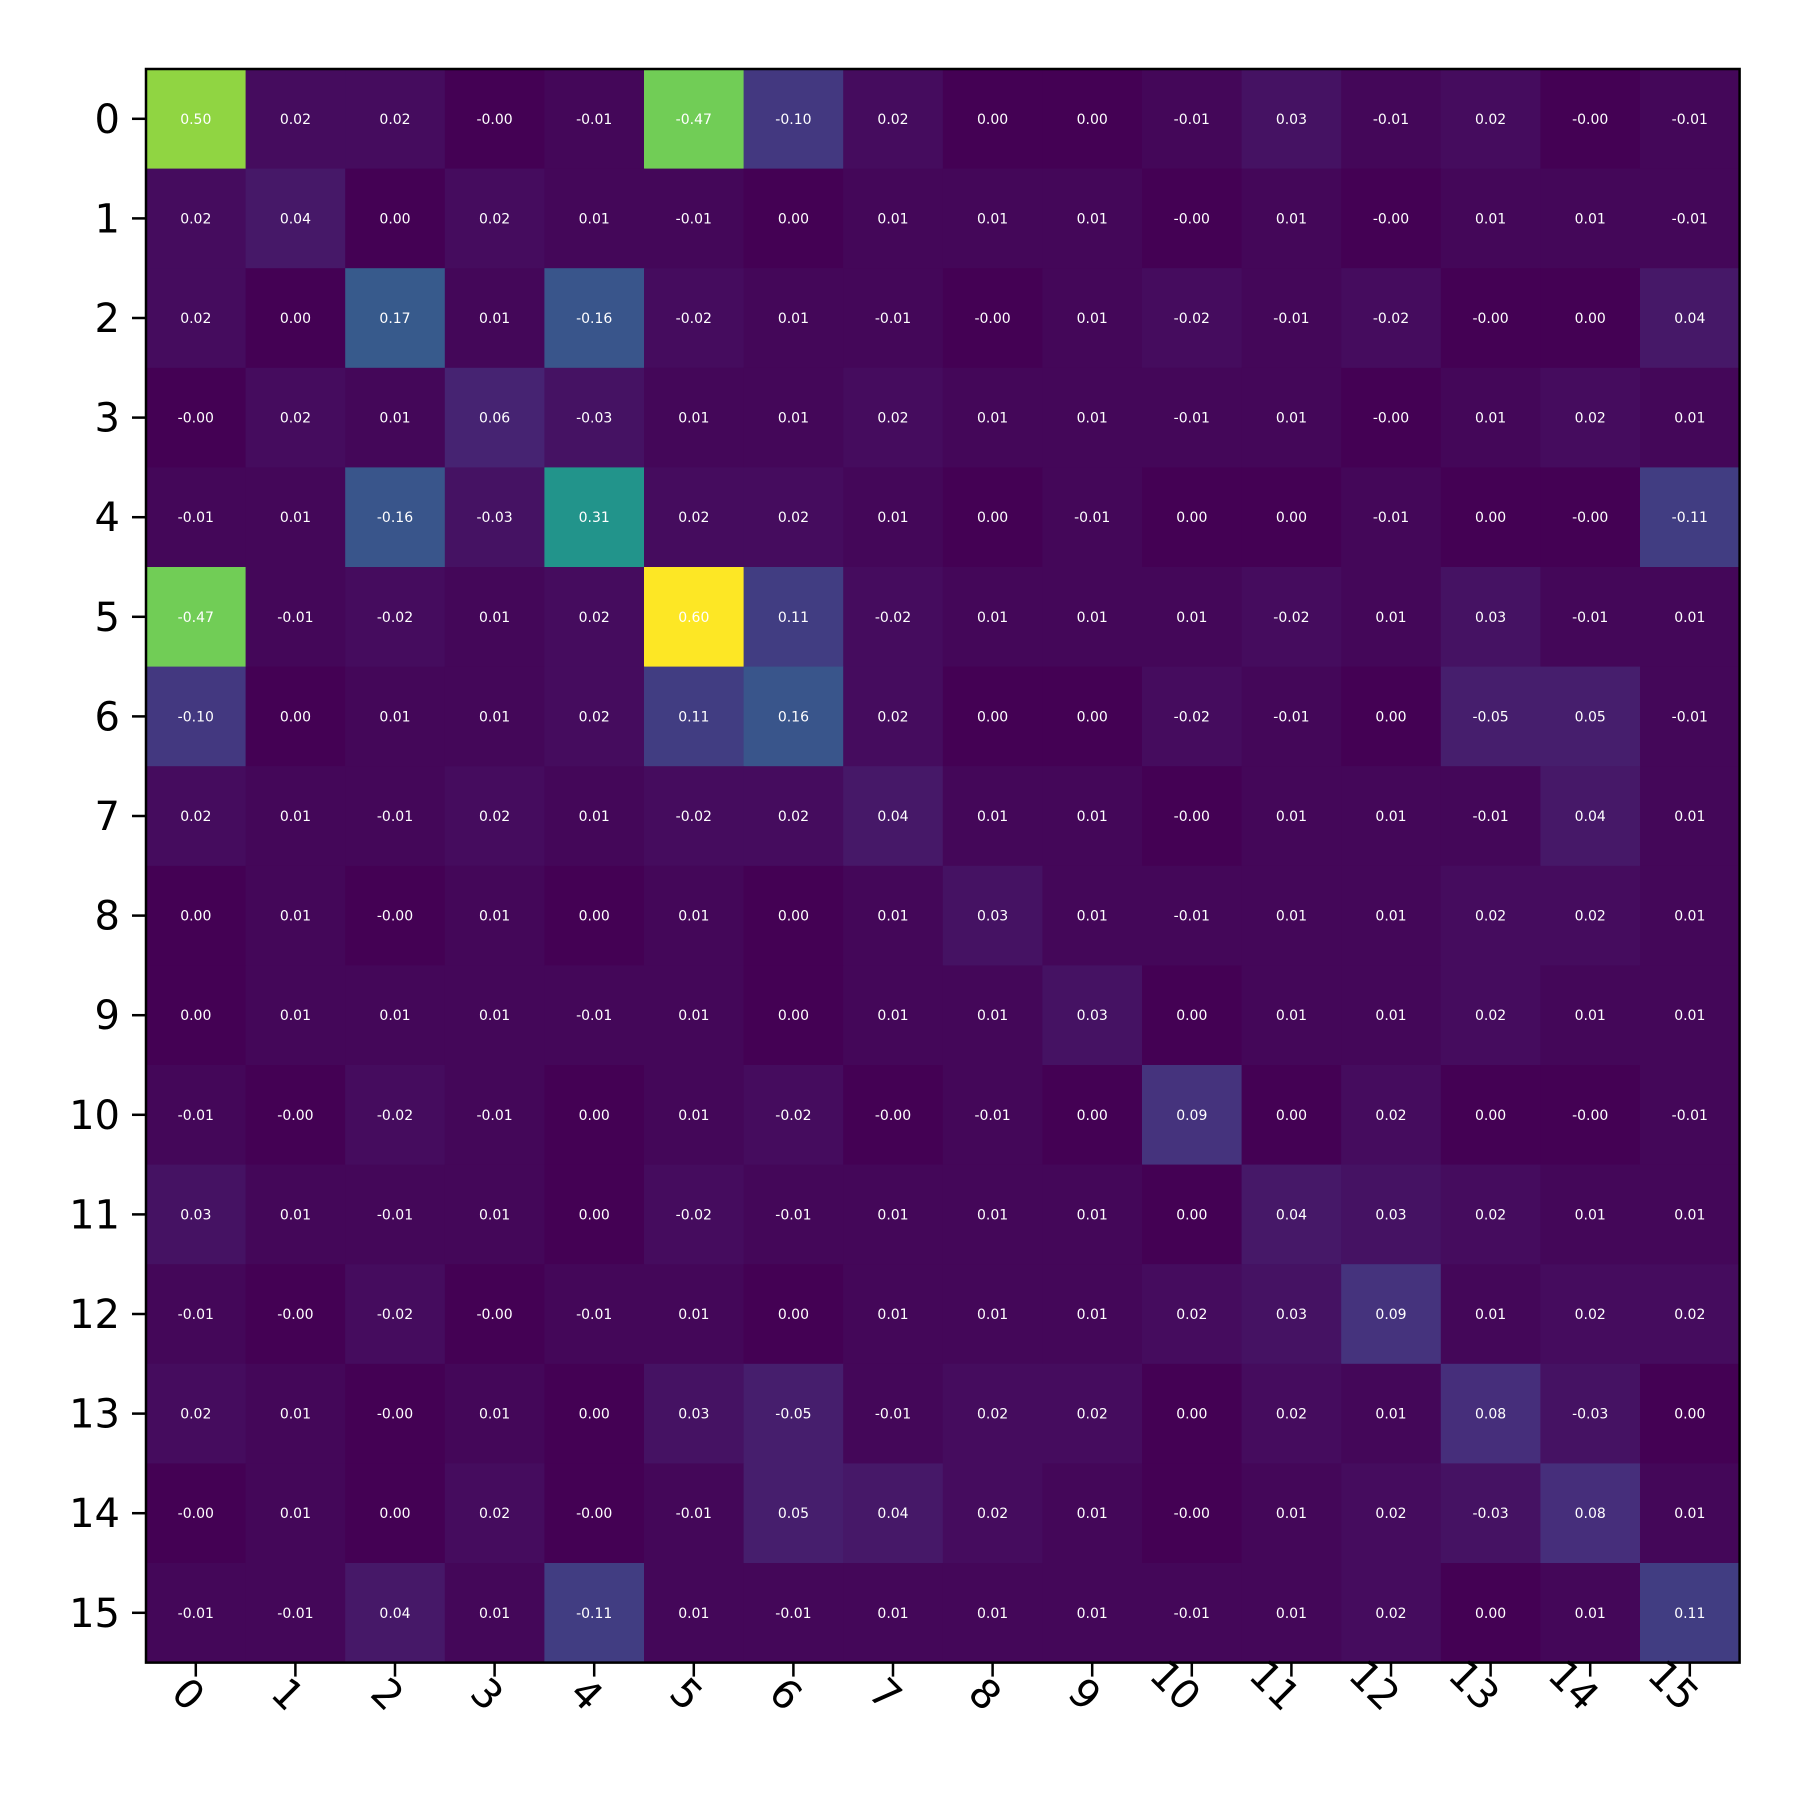 The image size is (1800, 1800). I want to click on heatmap-cell-r10-c1, so click(295, 1115).